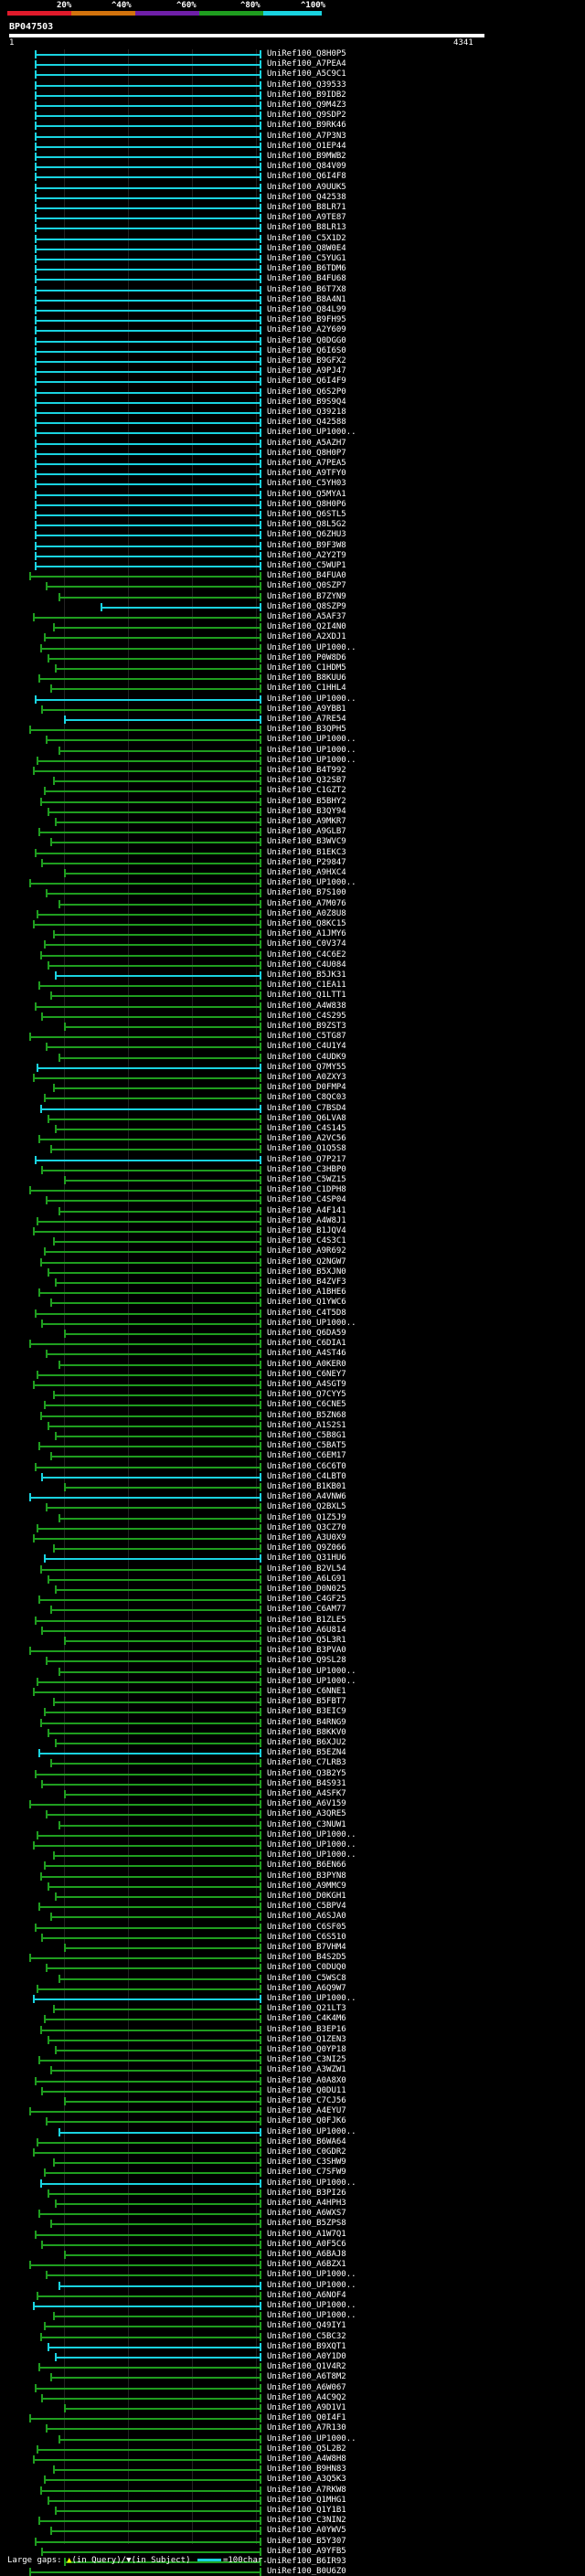  What do you see at coordinates (307, 791) in the screenshot?
I see `hit-label: UniRef100_C1GZT2` at bounding box center [307, 791].